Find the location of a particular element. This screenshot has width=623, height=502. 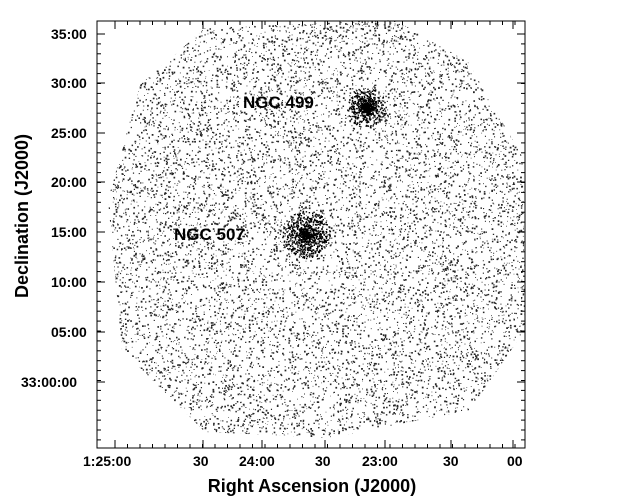

x-axis-title: Right Ascension (J2000) is located at coordinates (312, 486).